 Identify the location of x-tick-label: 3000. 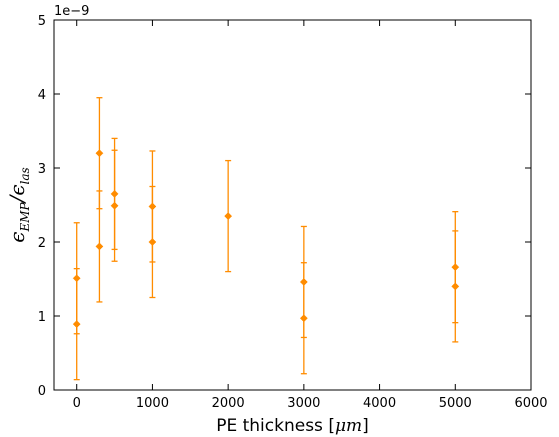
(303, 403).